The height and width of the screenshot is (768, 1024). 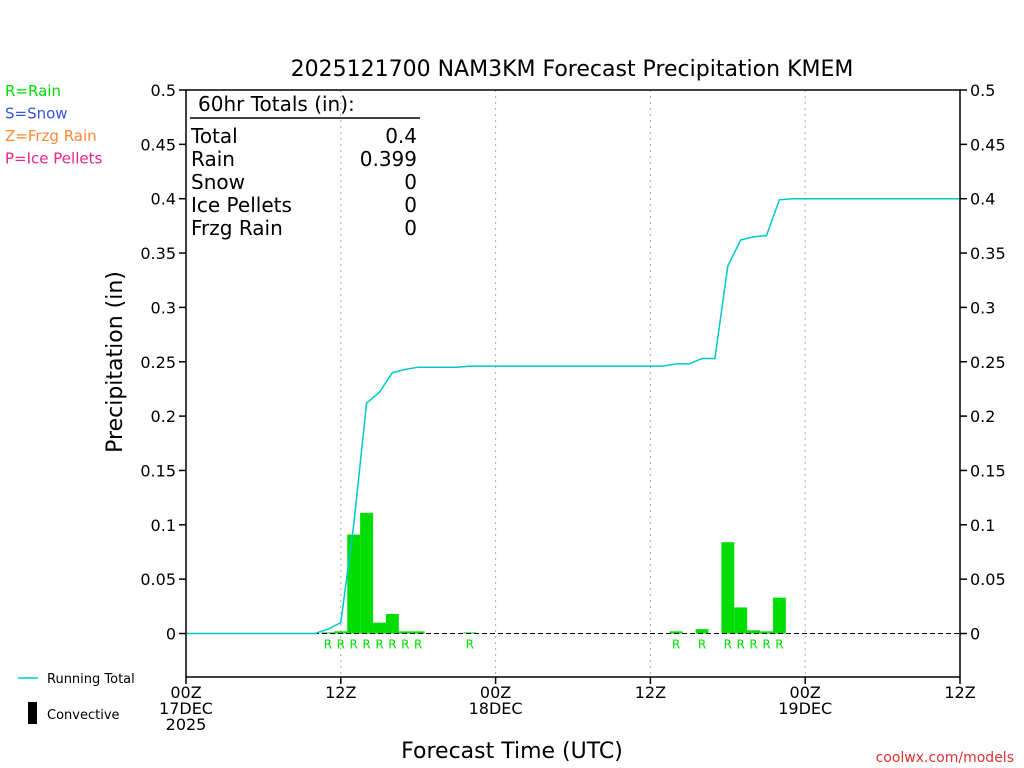 What do you see at coordinates (945, 758) in the screenshot?
I see `credit-text: coolwx.com/models` at bounding box center [945, 758].